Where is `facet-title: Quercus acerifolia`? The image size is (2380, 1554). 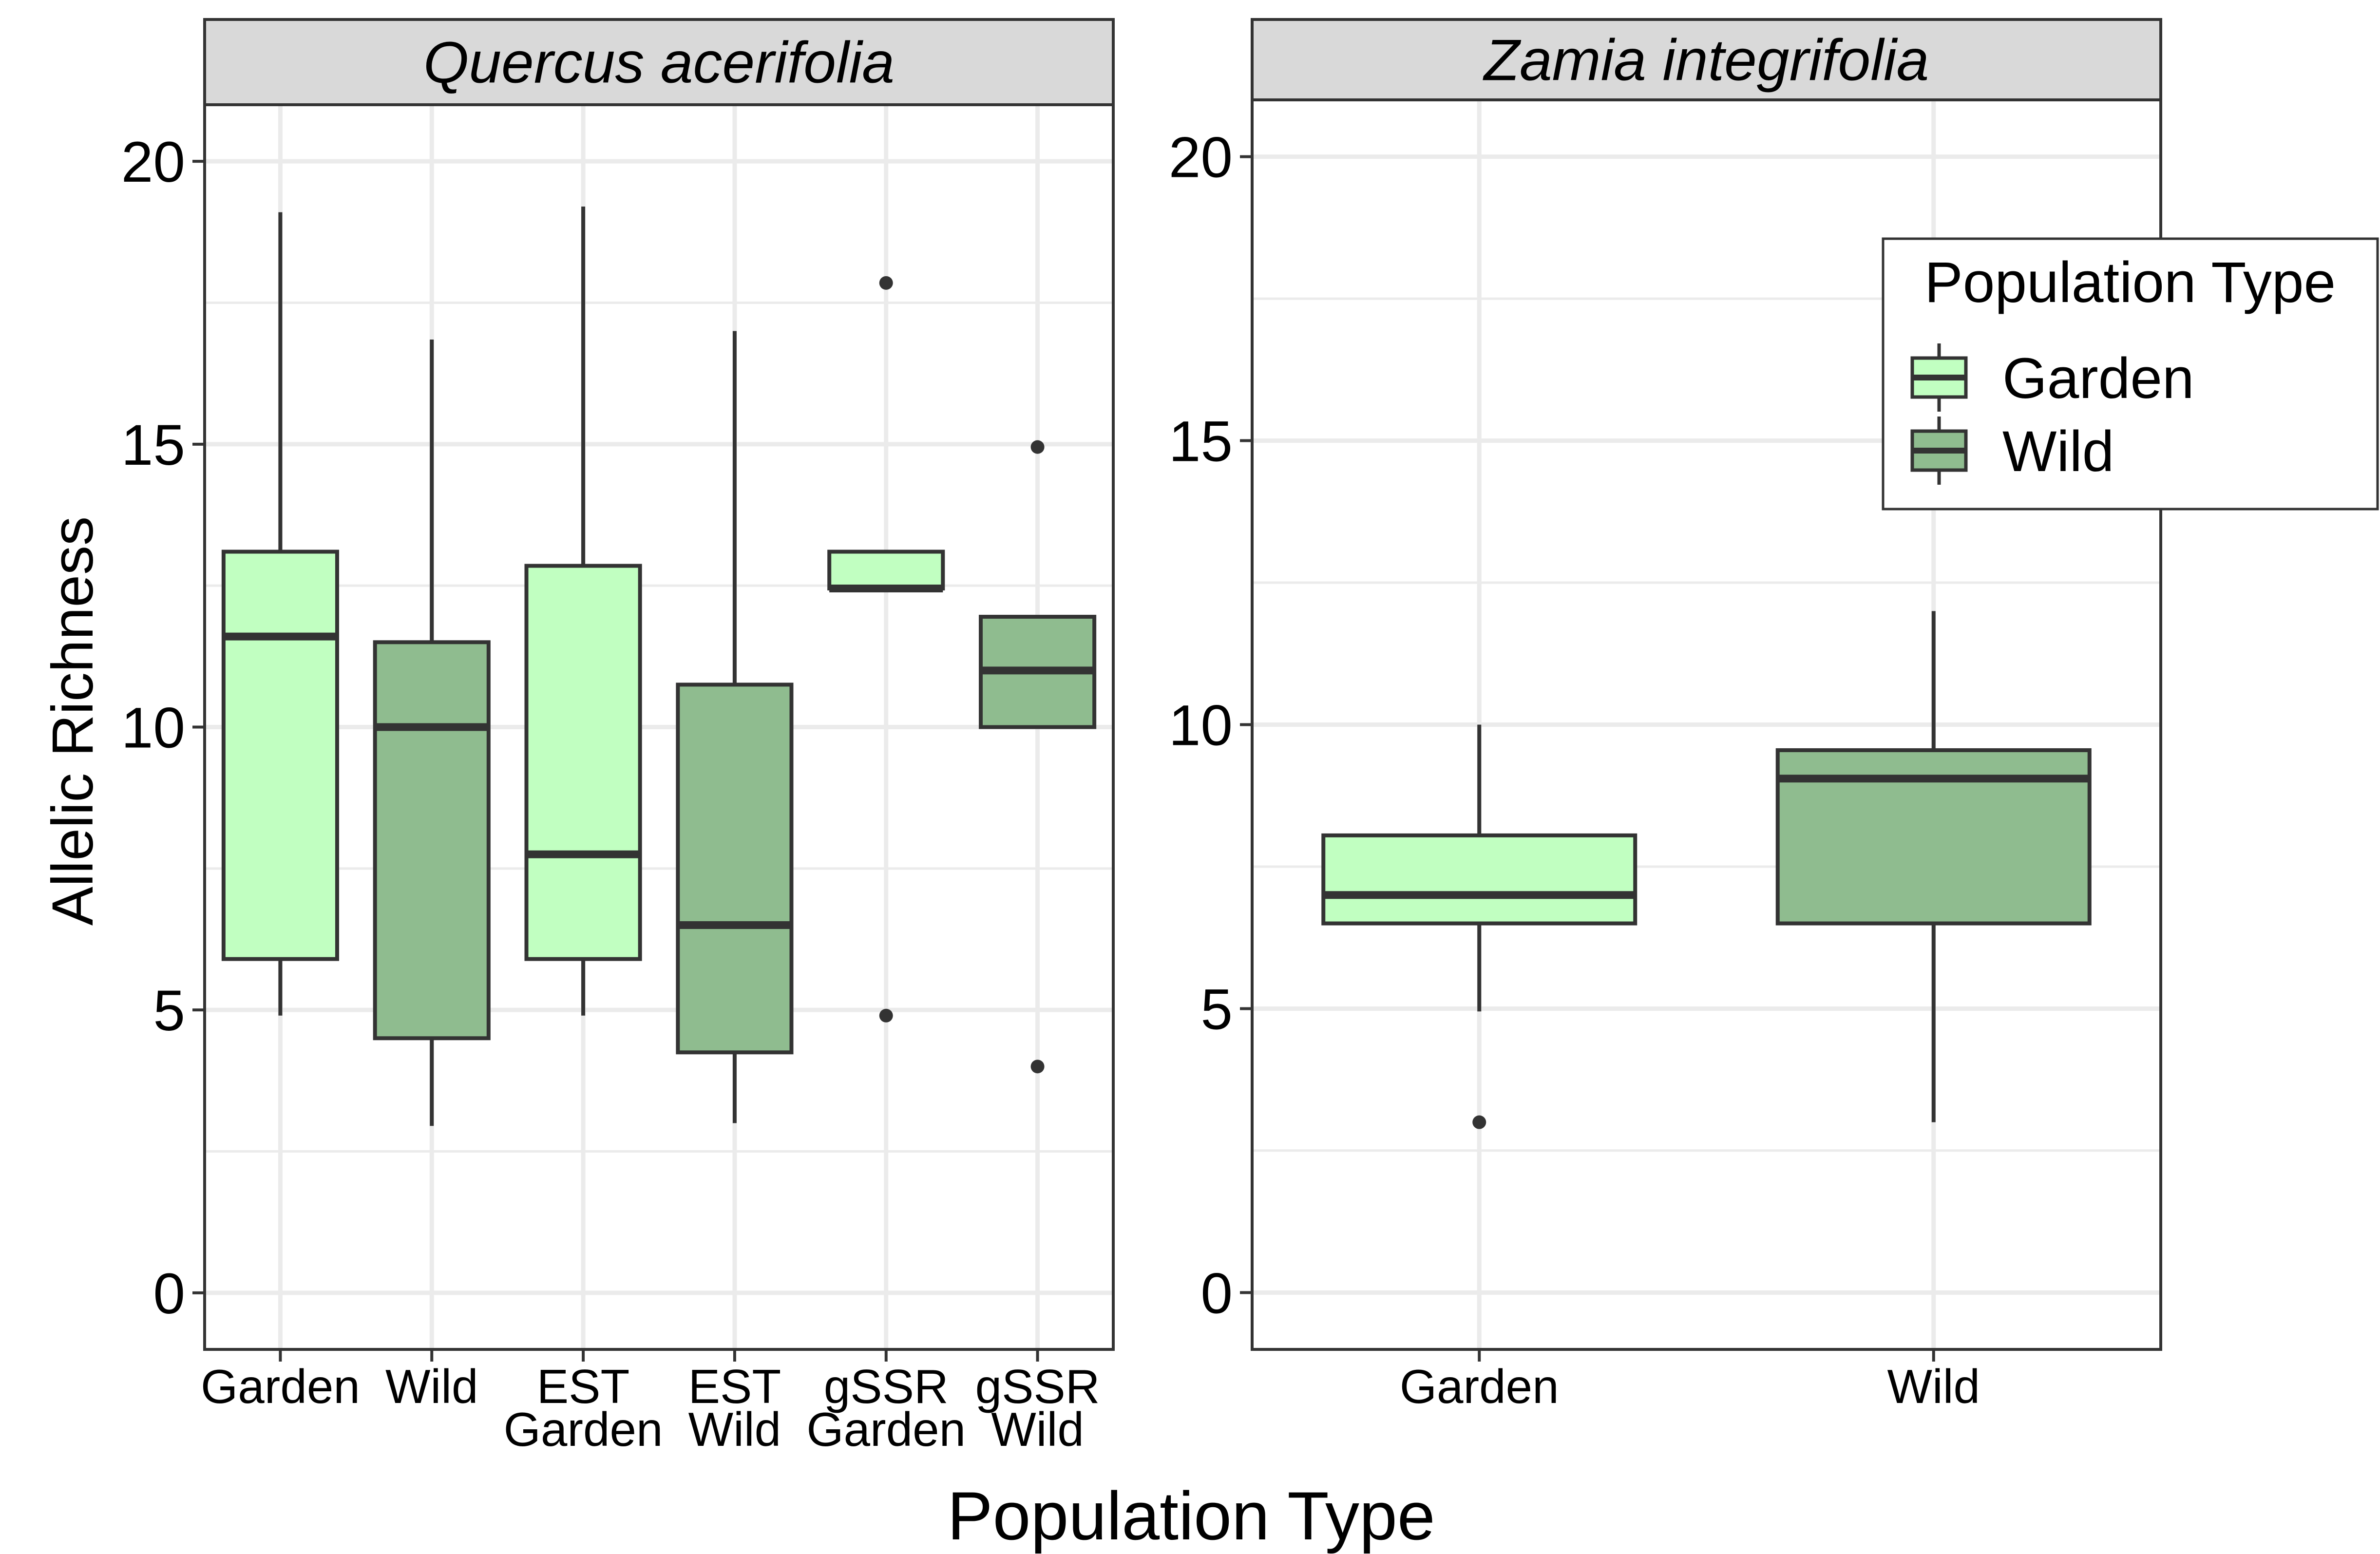
facet-title: Quercus acerifolia is located at coordinates (659, 62).